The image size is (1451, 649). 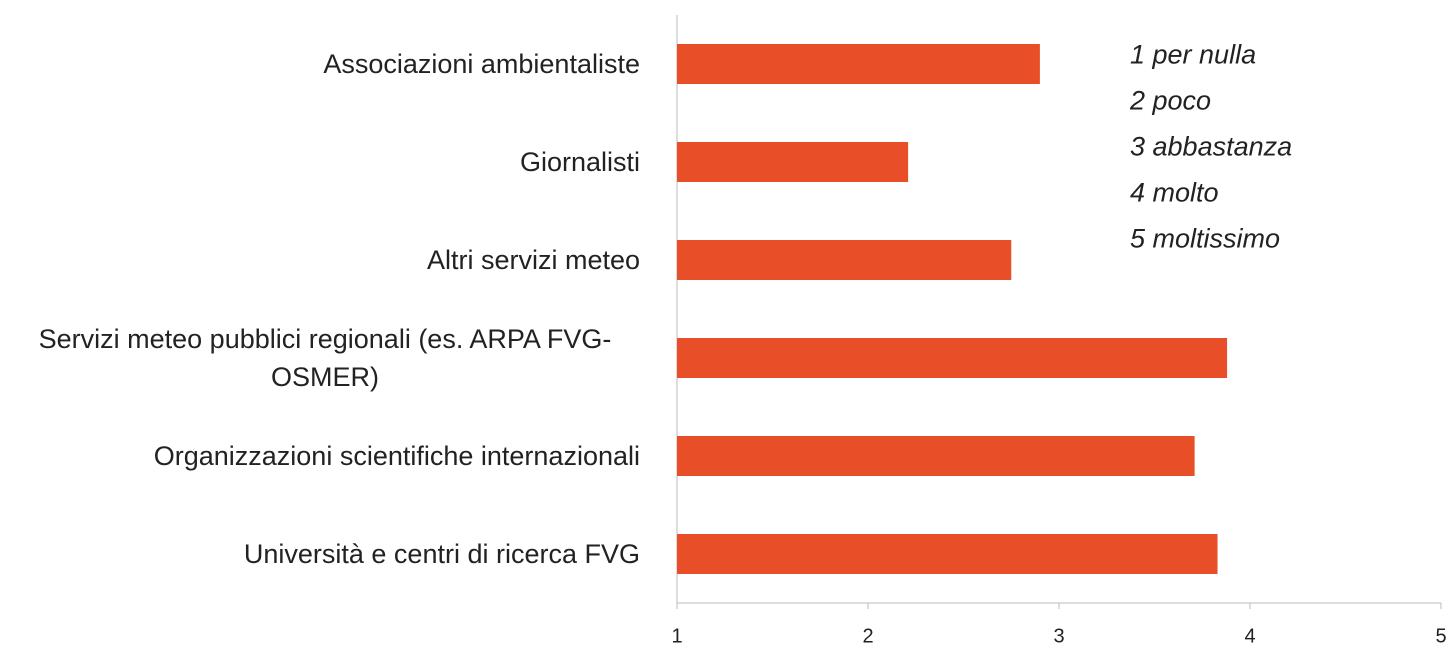 I want to click on category-label-text: Università e centri di ricerca FVG, so click(x=441, y=554).